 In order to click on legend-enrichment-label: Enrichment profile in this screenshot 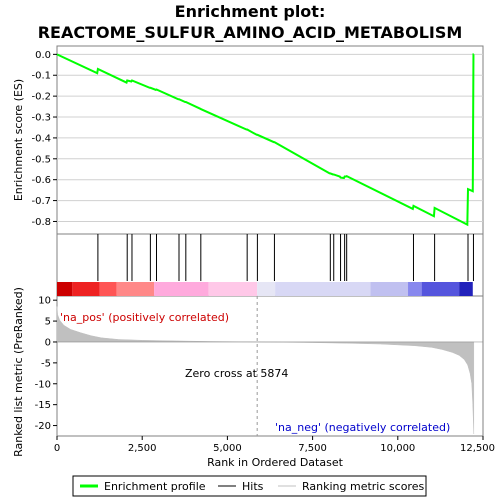, I will do `click(155, 486)`.